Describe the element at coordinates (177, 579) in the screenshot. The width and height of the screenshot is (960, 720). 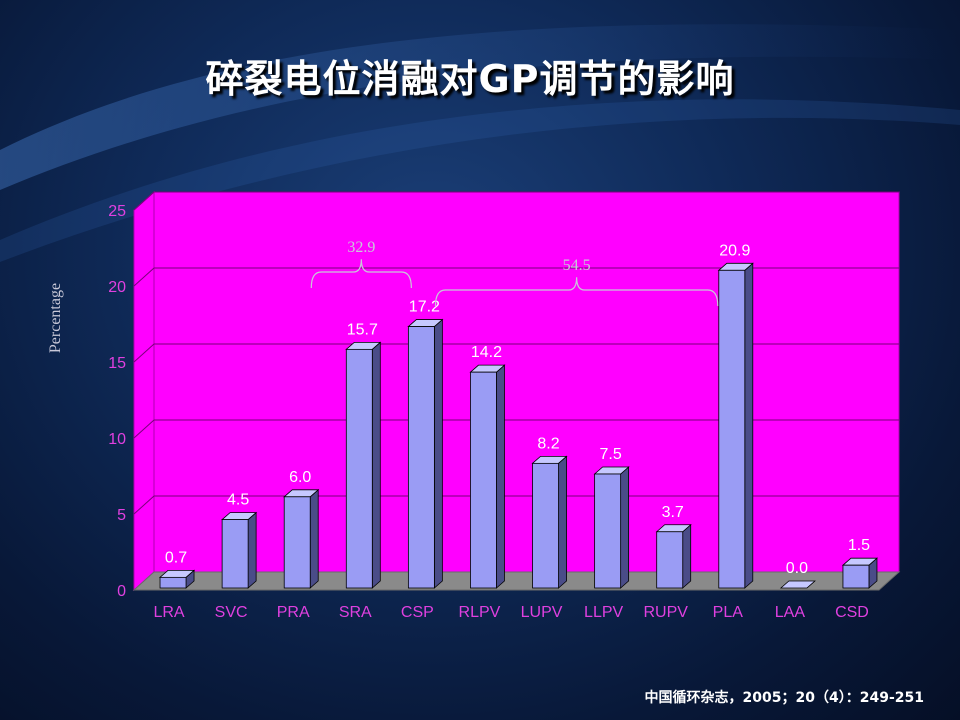
I see `bar-lra` at that location.